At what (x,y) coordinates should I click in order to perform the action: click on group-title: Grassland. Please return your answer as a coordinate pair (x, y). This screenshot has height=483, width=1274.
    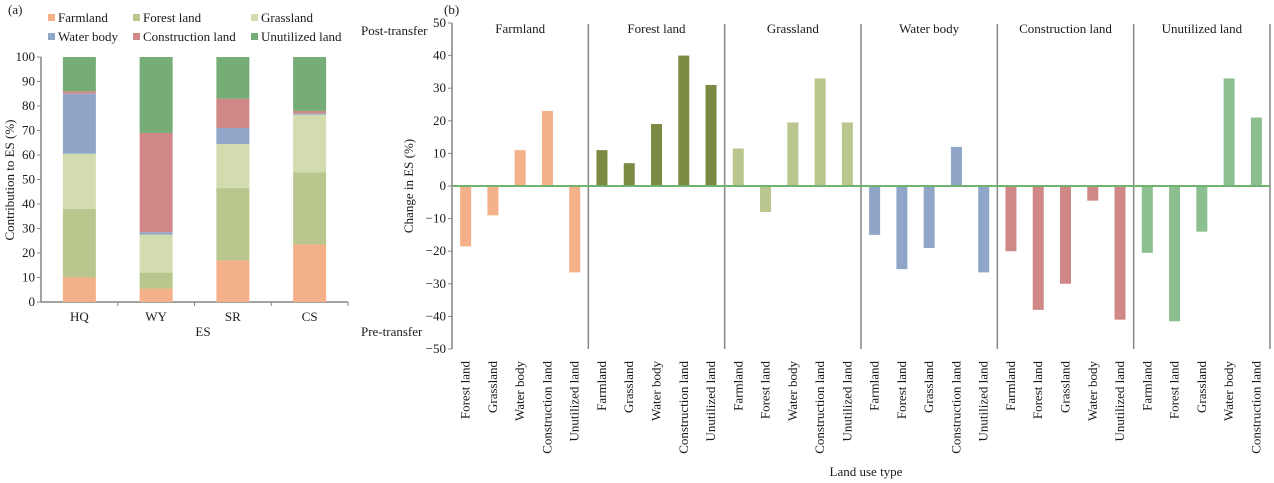
    Looking at the image, I should click on (793, 28).